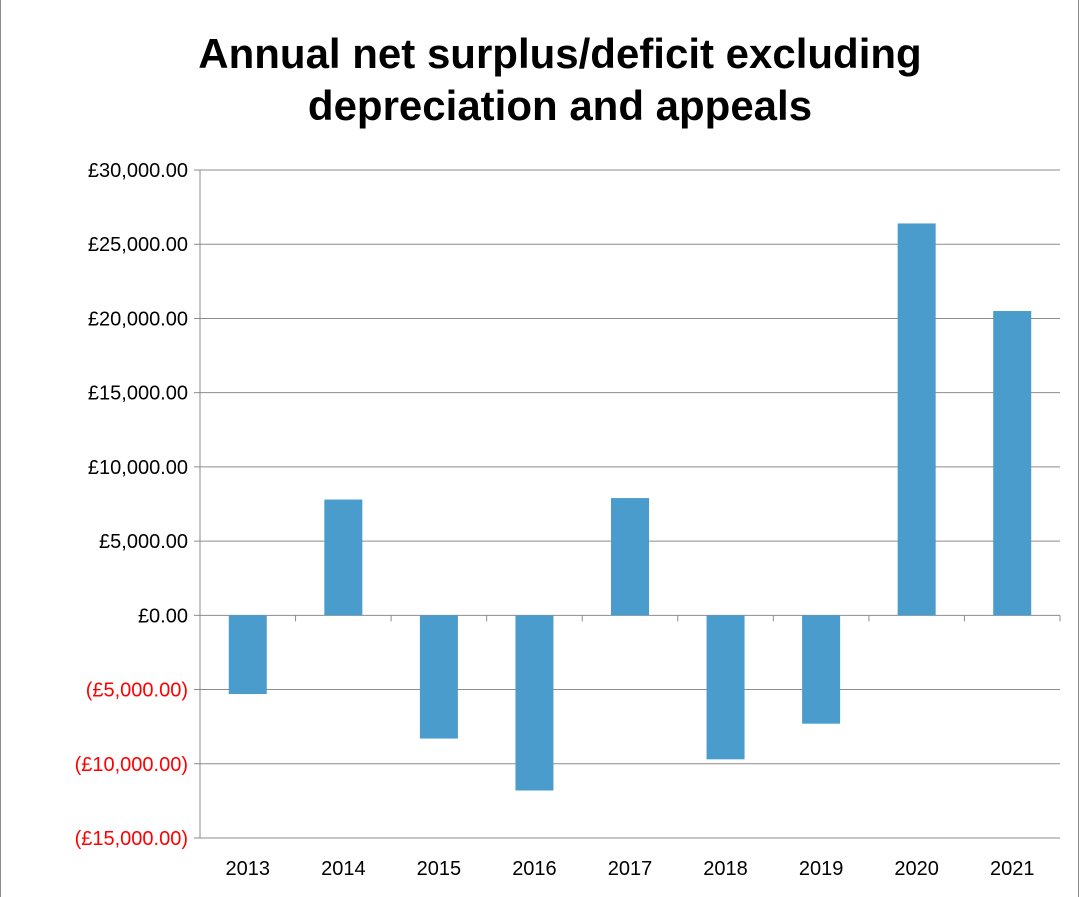 The width and height of the screenshot is (1079, 897). What do you see at coordinates (247, 655) in the screenshot?
I see `bar-2013` at bounding box center [247, 655].